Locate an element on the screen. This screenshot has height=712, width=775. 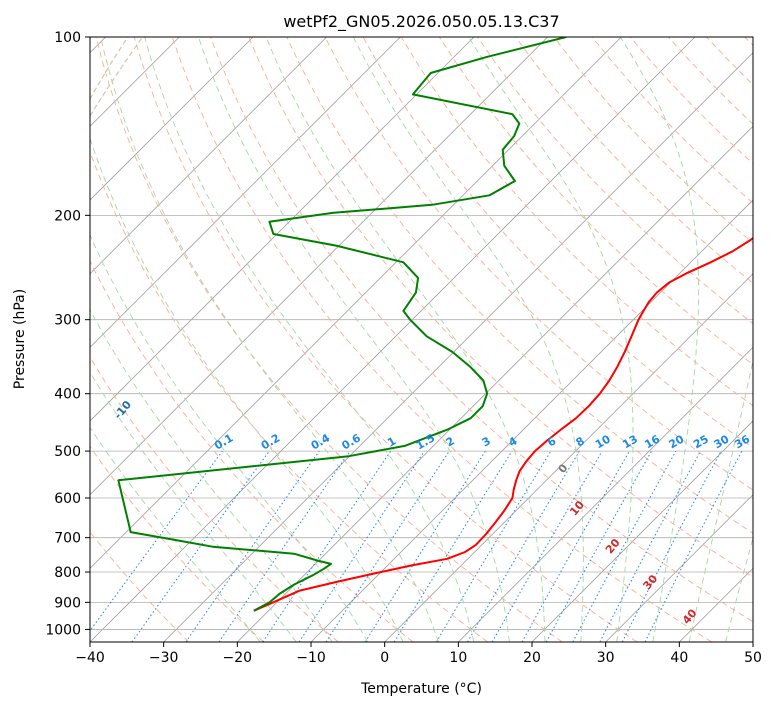
y-tick-label: 500 is located at coordinates (67, 452).